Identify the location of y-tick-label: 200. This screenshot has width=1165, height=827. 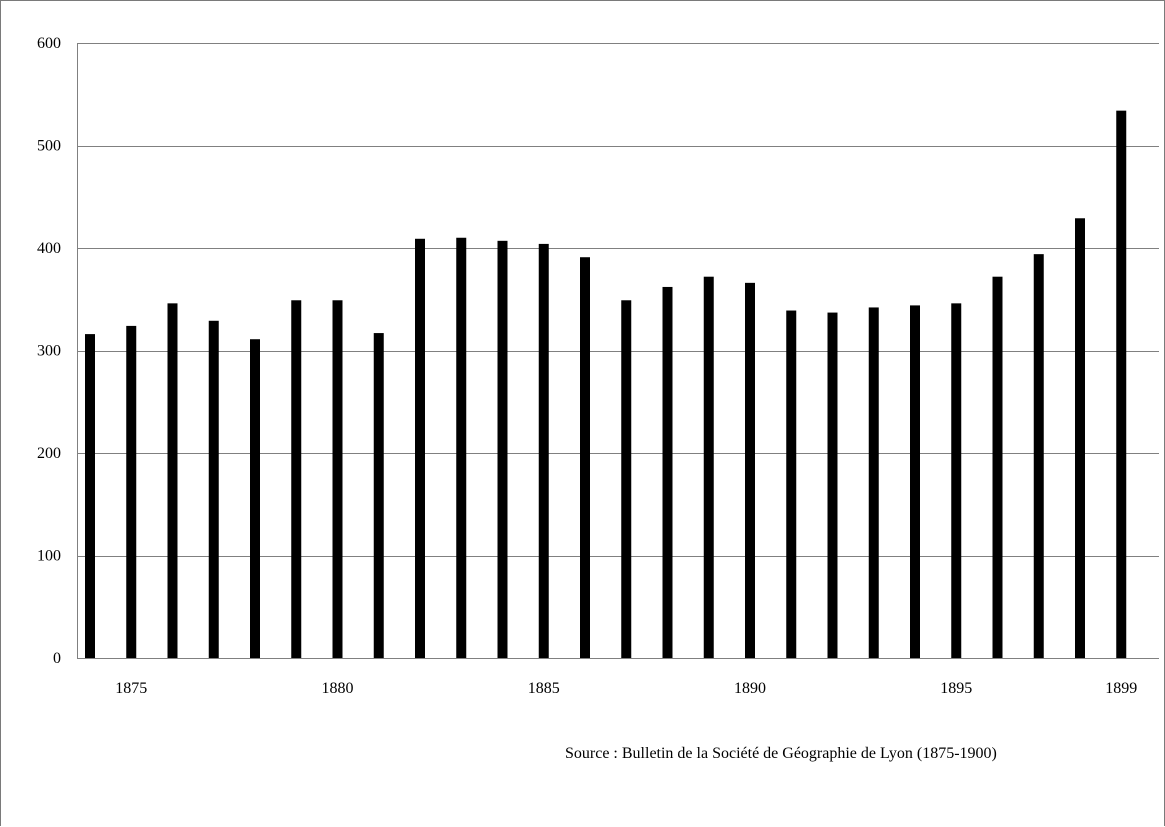
(49, 453).